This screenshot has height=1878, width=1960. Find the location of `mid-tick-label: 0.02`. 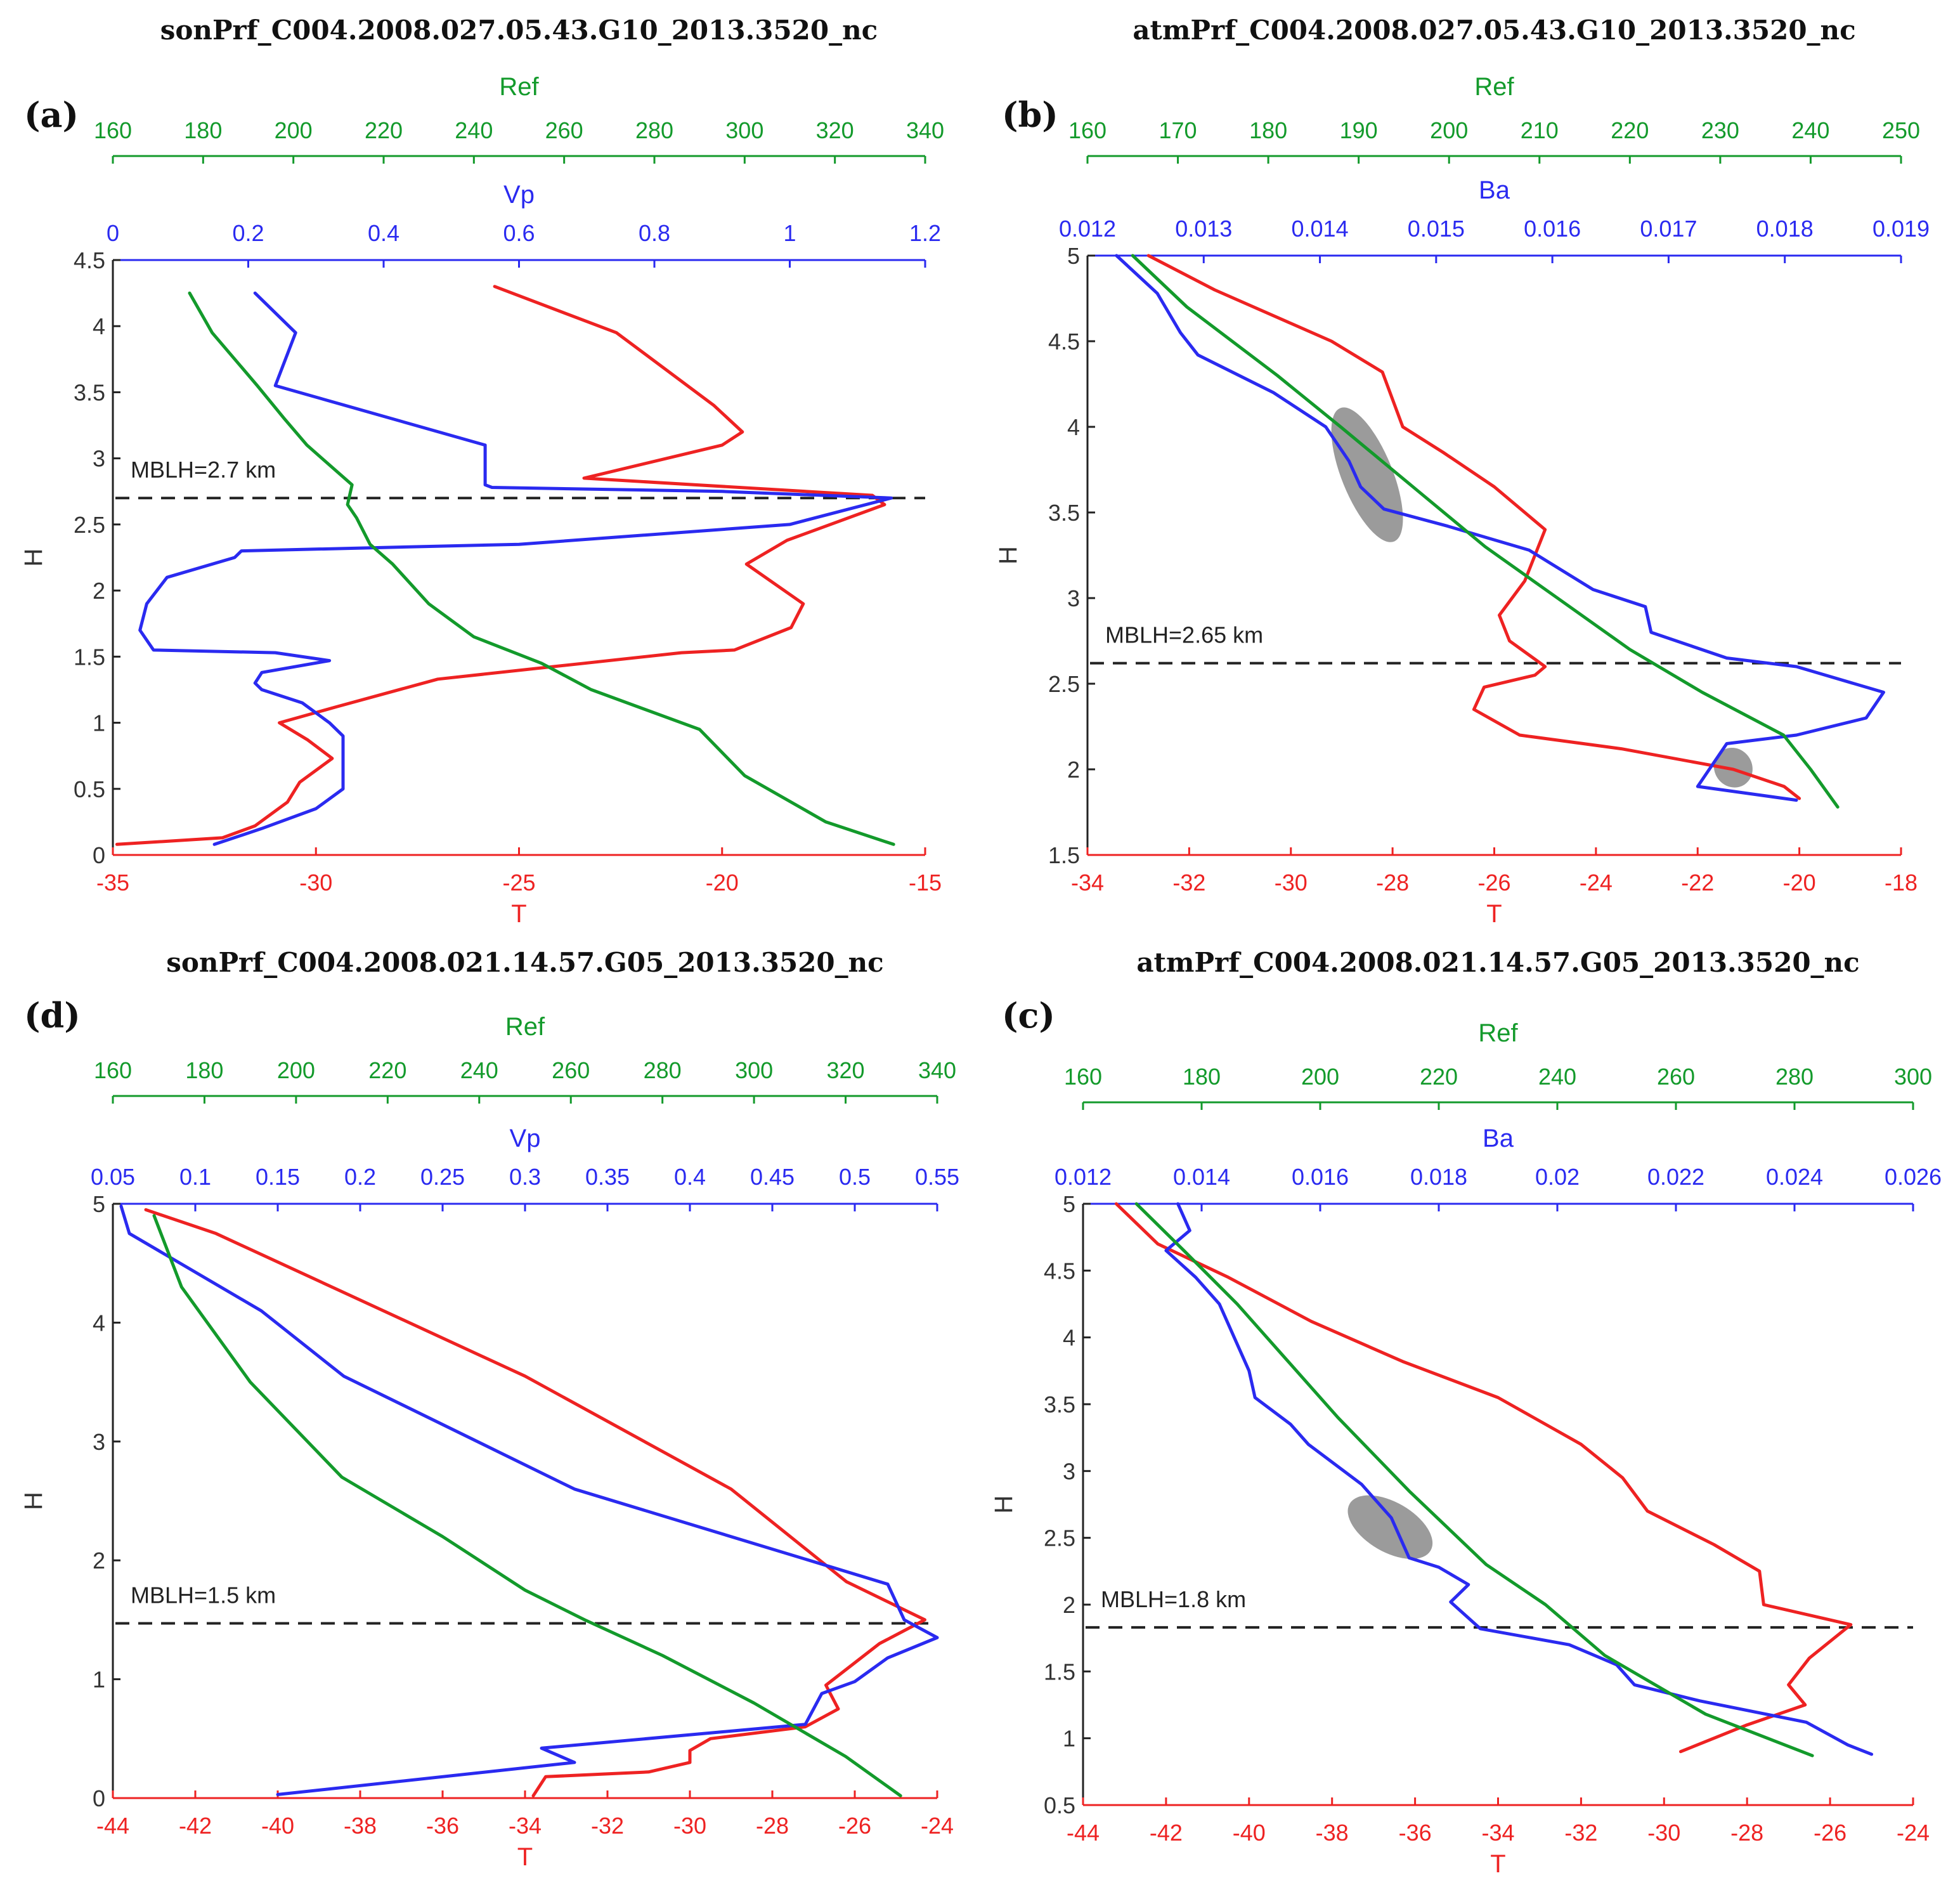

mid-tick-label: 0.02 is located at coordinates (1558, 1177).